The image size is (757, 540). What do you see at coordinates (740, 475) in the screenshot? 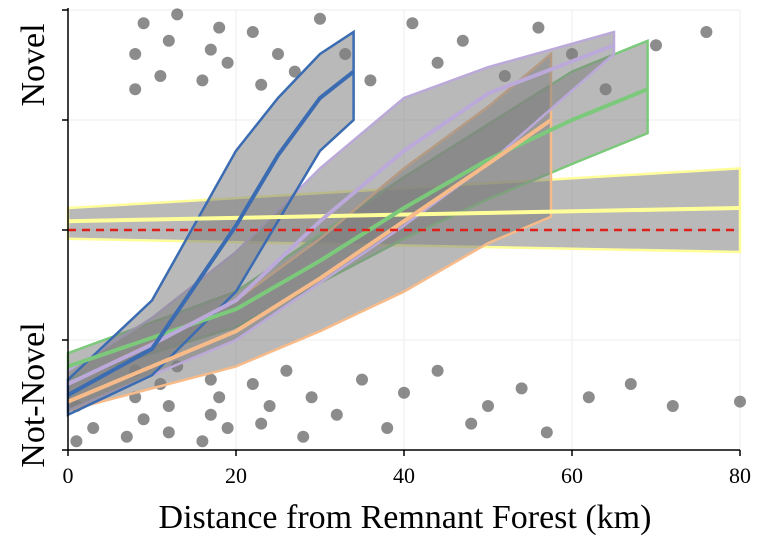
I see `x-tick-label: 80` at bounding box center [740, 475].